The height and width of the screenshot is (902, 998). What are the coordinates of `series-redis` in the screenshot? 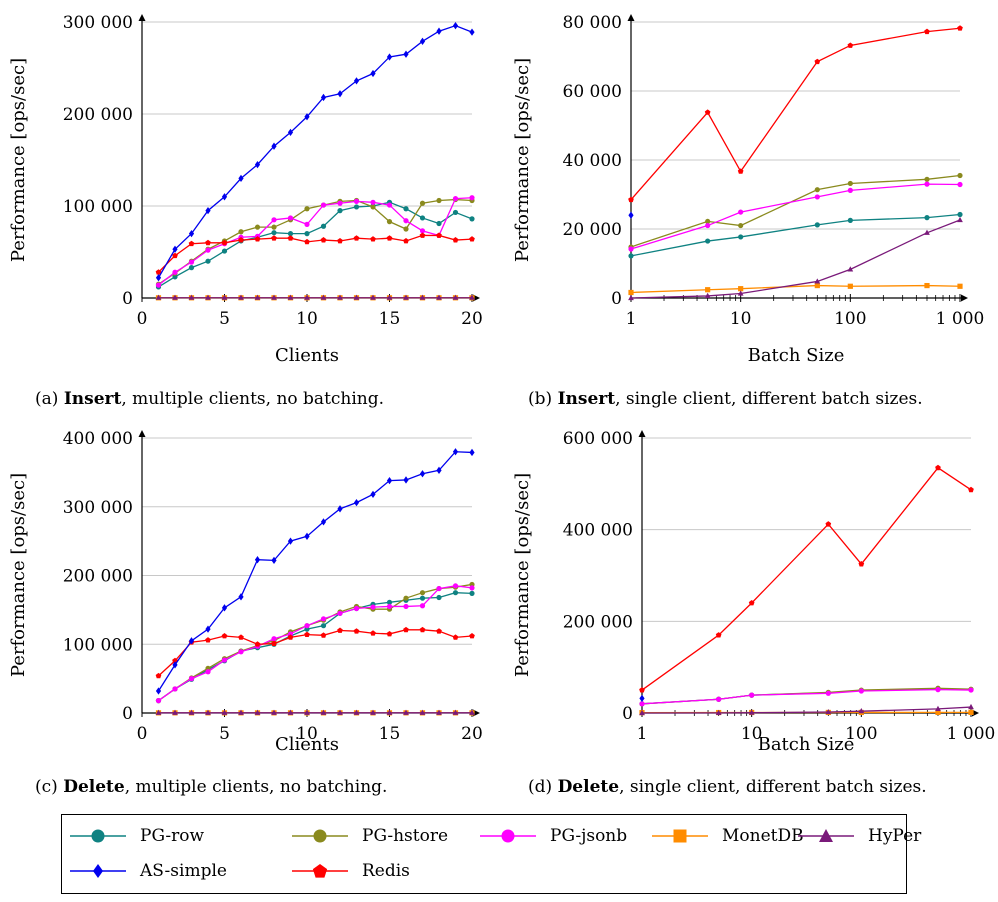 It's located at (806, 578).